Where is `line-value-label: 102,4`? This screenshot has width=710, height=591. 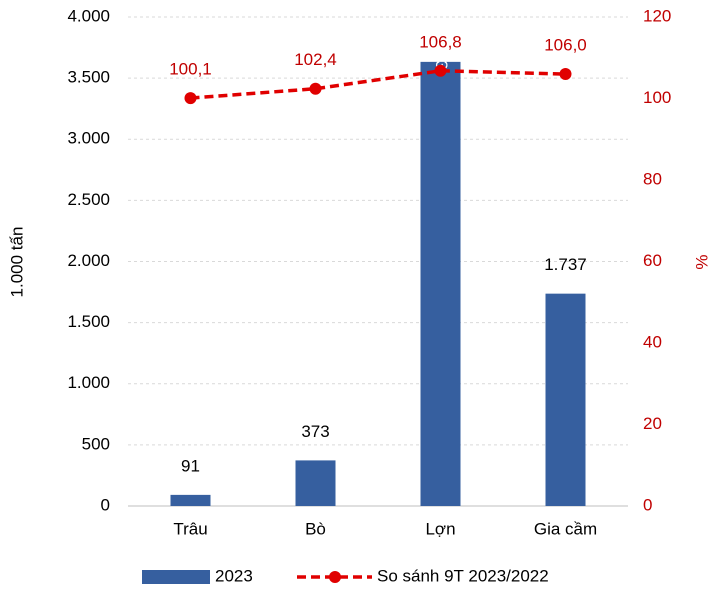
line-value-label: 102,4 is located at coordinates (315, 59).